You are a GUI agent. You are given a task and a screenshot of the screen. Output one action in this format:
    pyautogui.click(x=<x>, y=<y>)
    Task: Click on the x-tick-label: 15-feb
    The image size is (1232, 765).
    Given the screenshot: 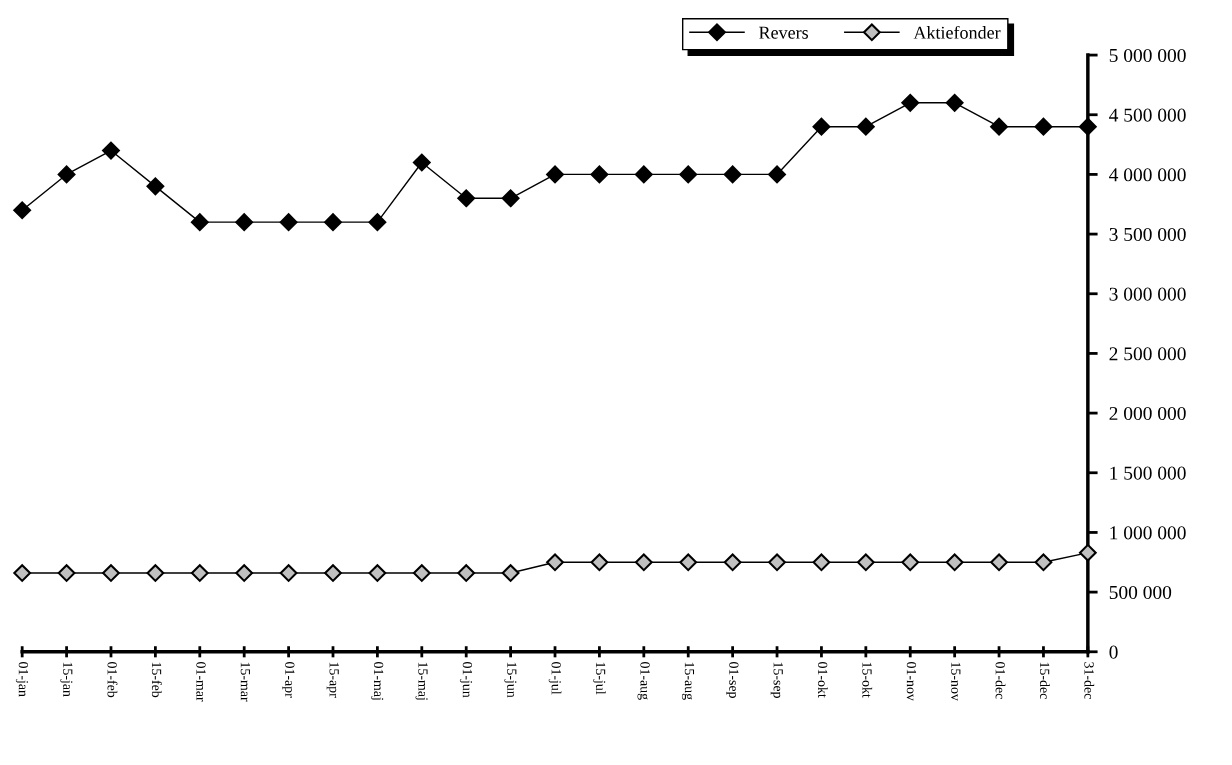 What is the action you would take?
    pyautogui.click(x=156, y=680)
    